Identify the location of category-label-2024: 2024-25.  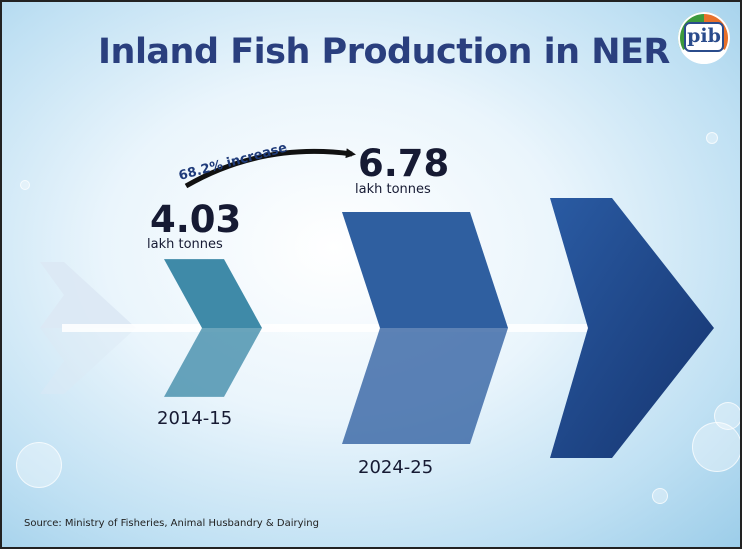
(395, 467).